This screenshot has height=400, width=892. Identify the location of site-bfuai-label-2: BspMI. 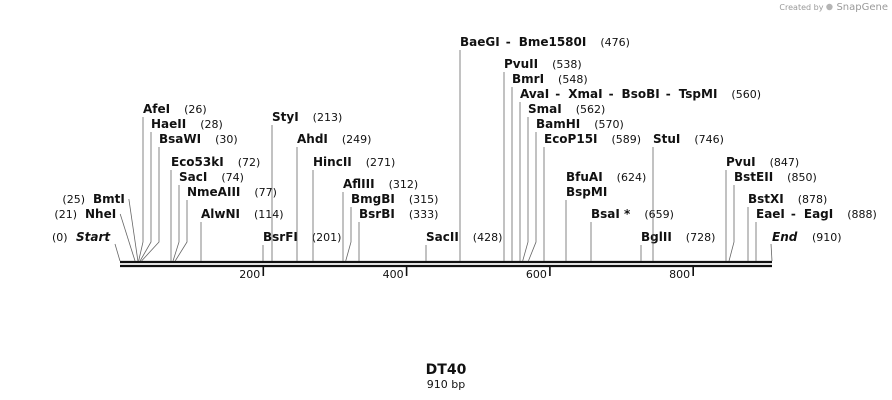
(586, 192).